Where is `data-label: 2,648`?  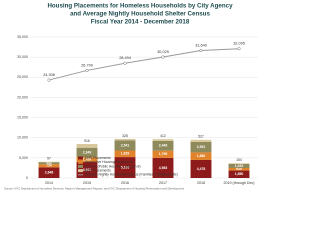 data-label: 2,648 is located at coordinates (49, 173).